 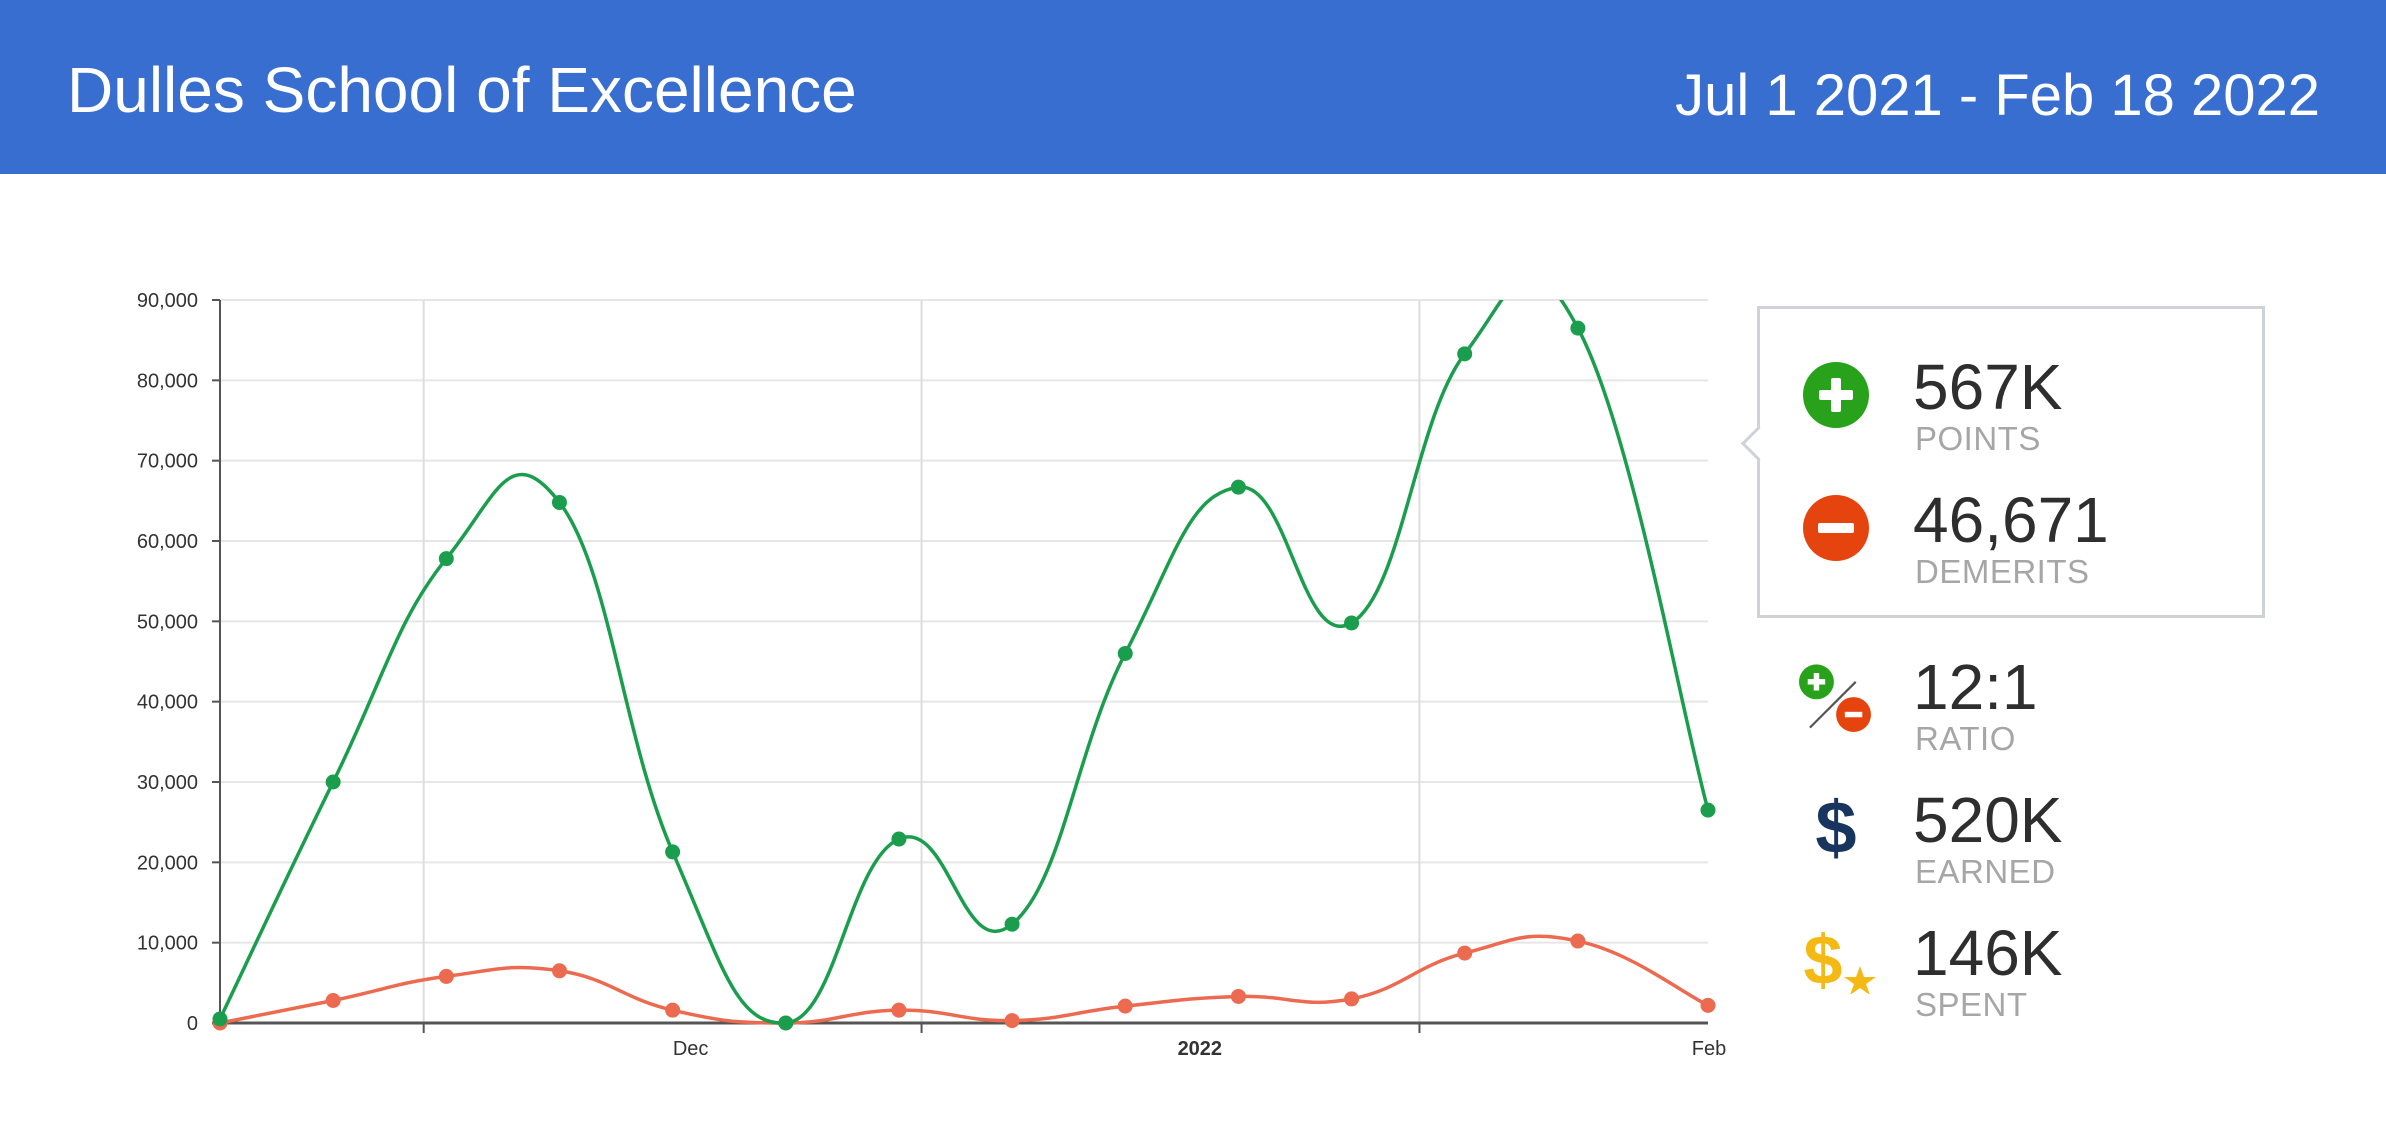 I want to click on points-label: POINTS, so click(x=1978, y=438).